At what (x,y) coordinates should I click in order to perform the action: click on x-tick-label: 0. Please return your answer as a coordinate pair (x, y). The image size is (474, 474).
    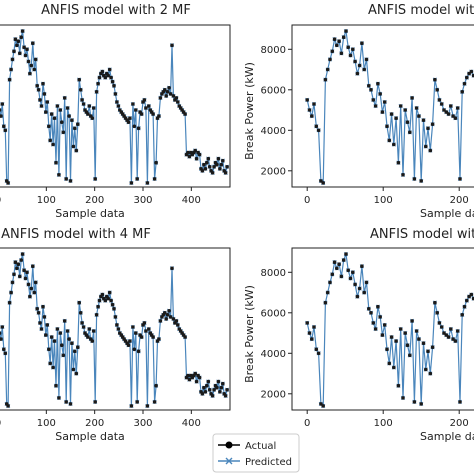
    Looking at the image, I should click on (0, 200).